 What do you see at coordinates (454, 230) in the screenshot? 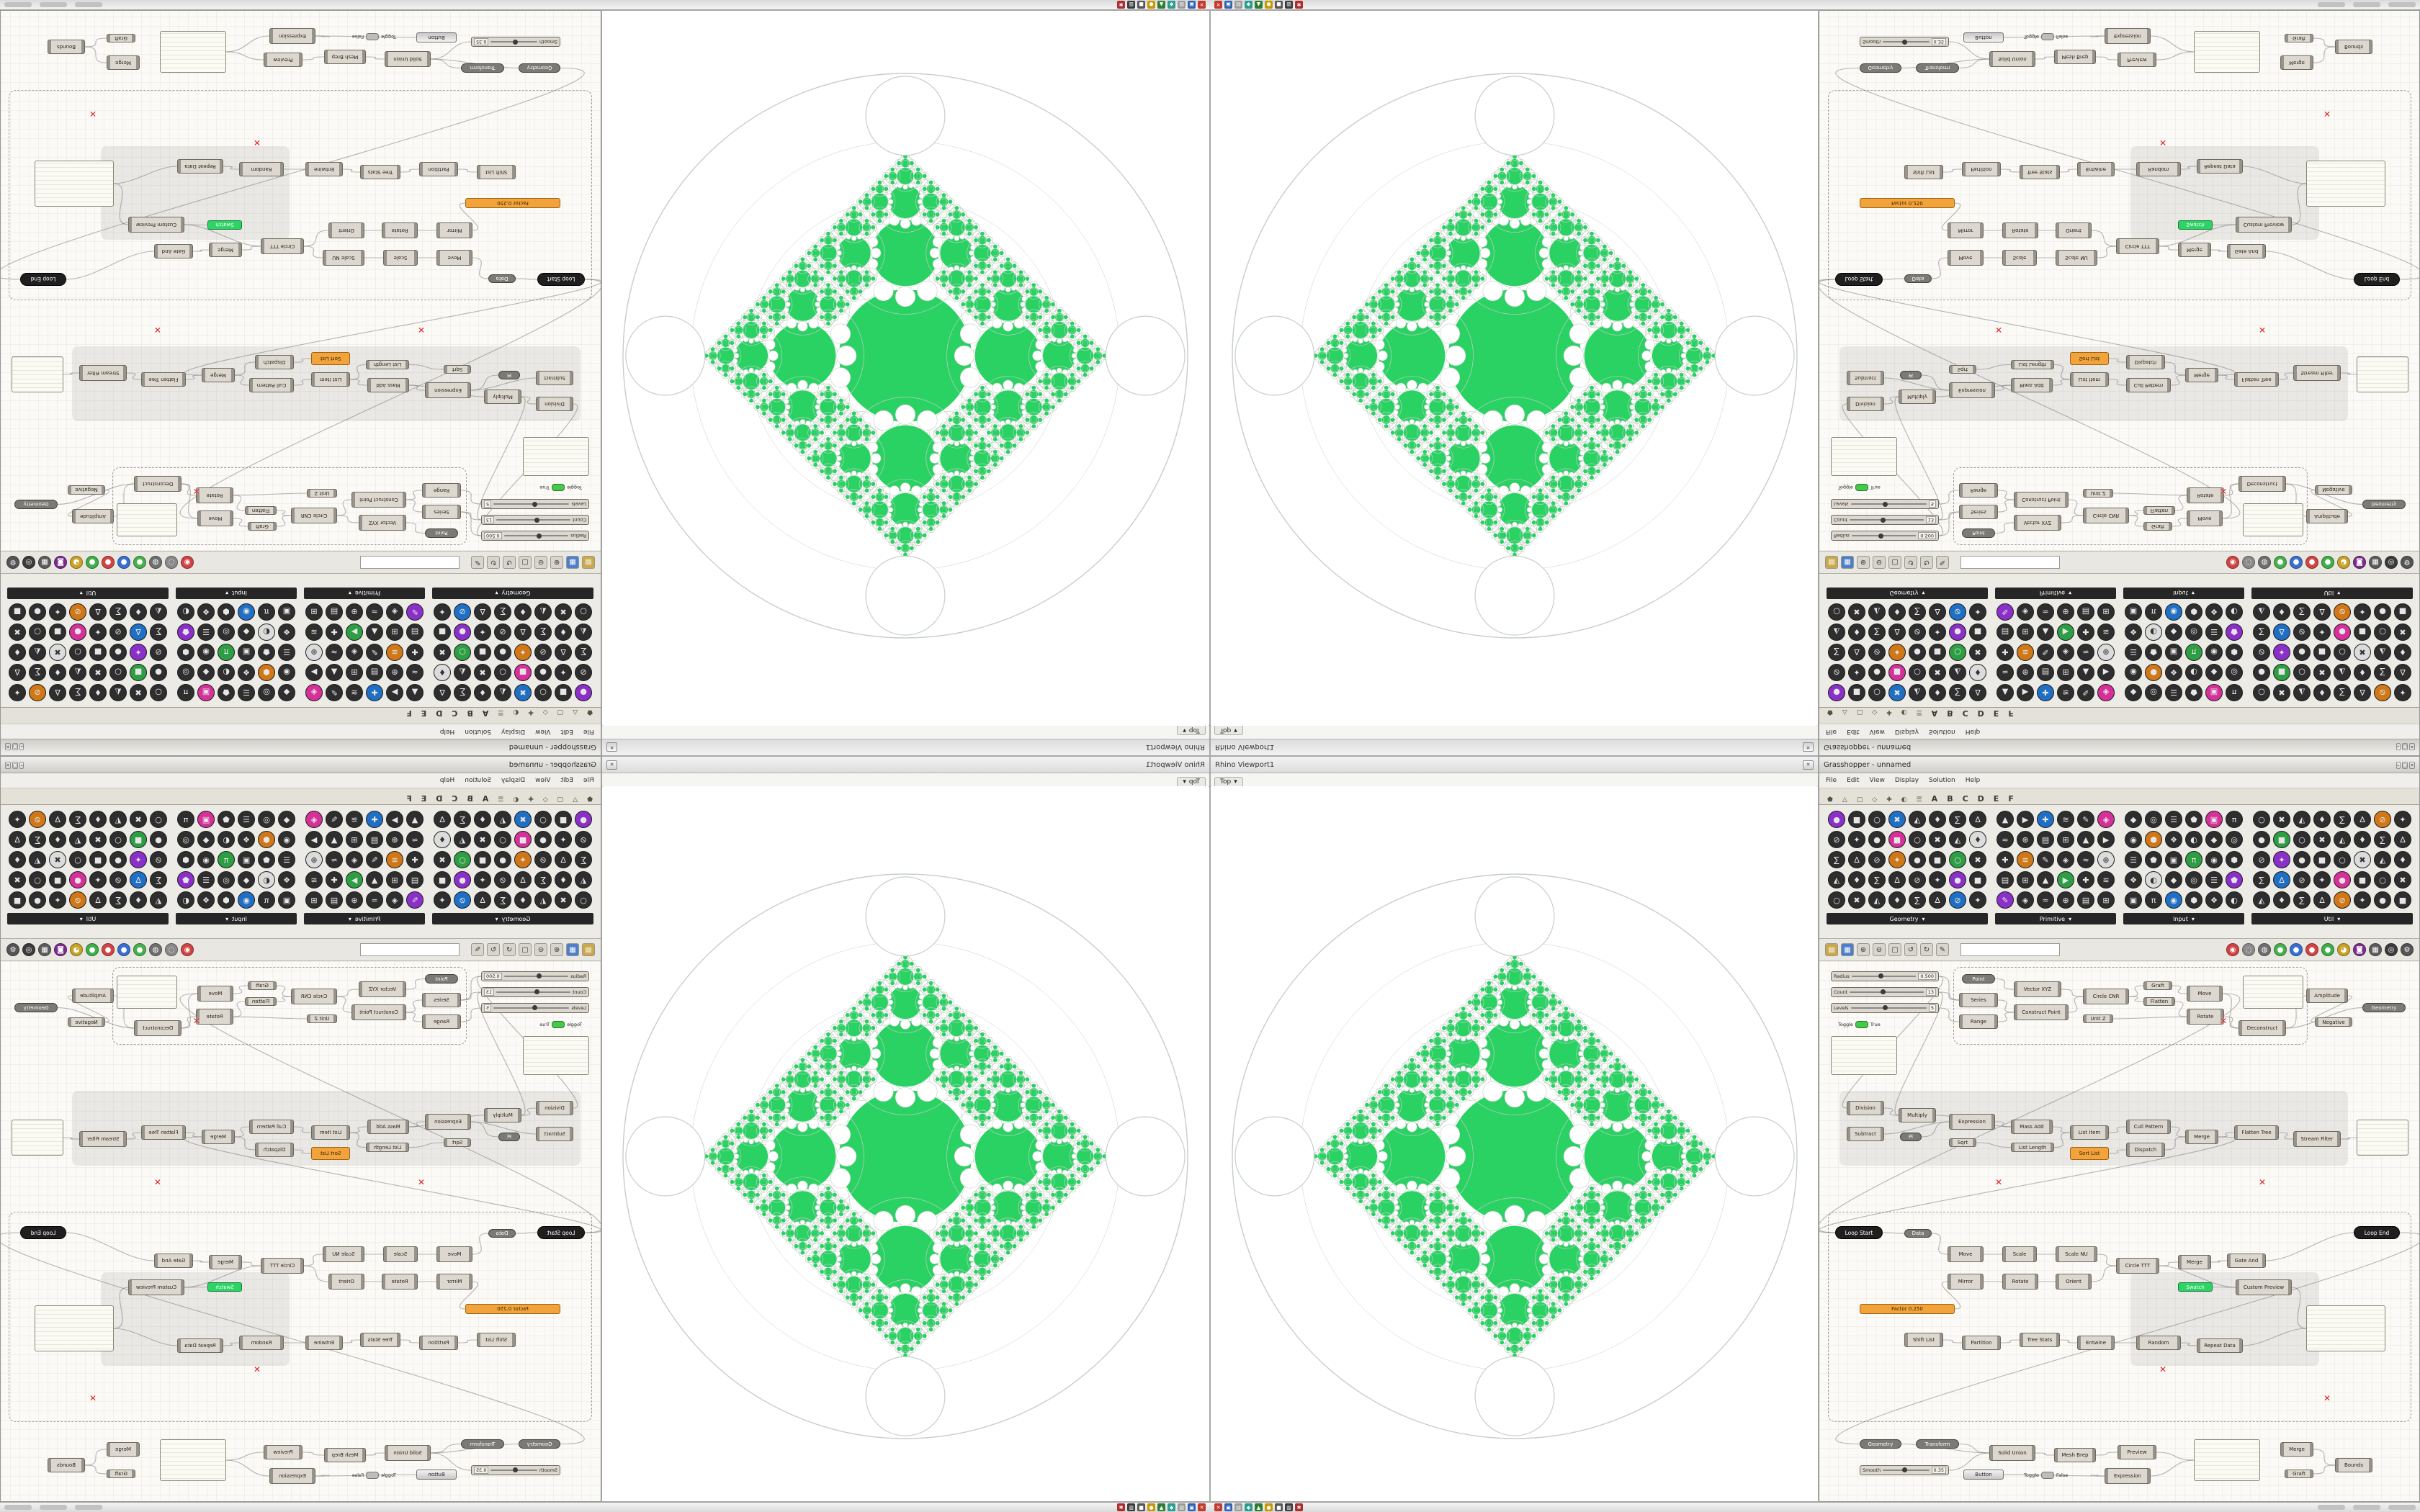
I see `gh-node-mi1: Mirror` at bounding box center [454, 230].